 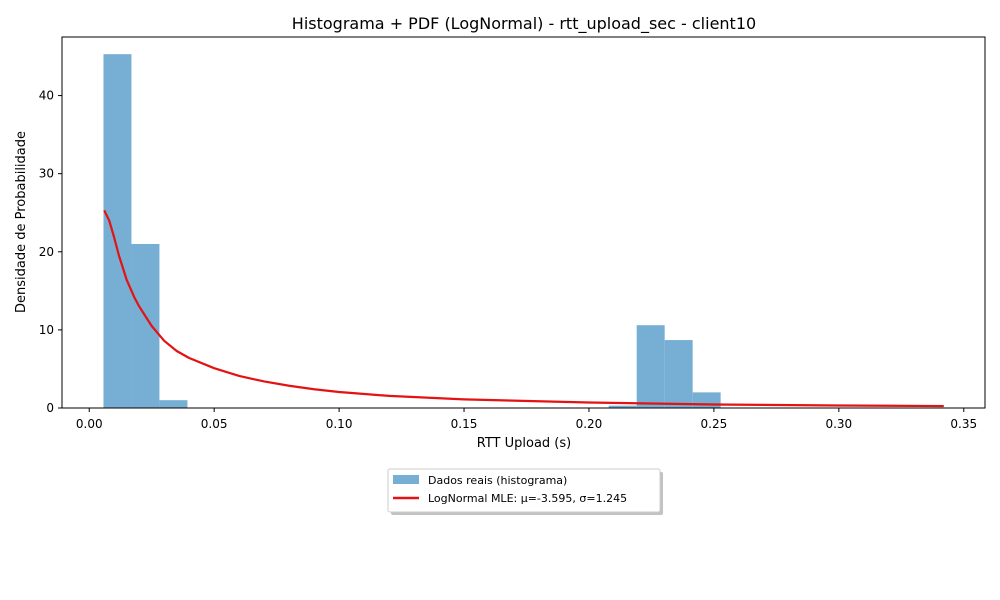 I want to click on y-tick-label: 40, so click(x=46, y=96).